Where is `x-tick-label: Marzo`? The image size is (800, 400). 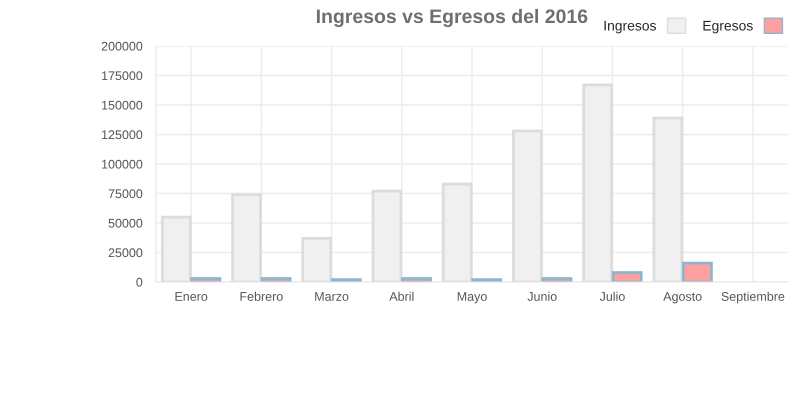 x-tick-label: Marzo is located at coordinates (331, 296).